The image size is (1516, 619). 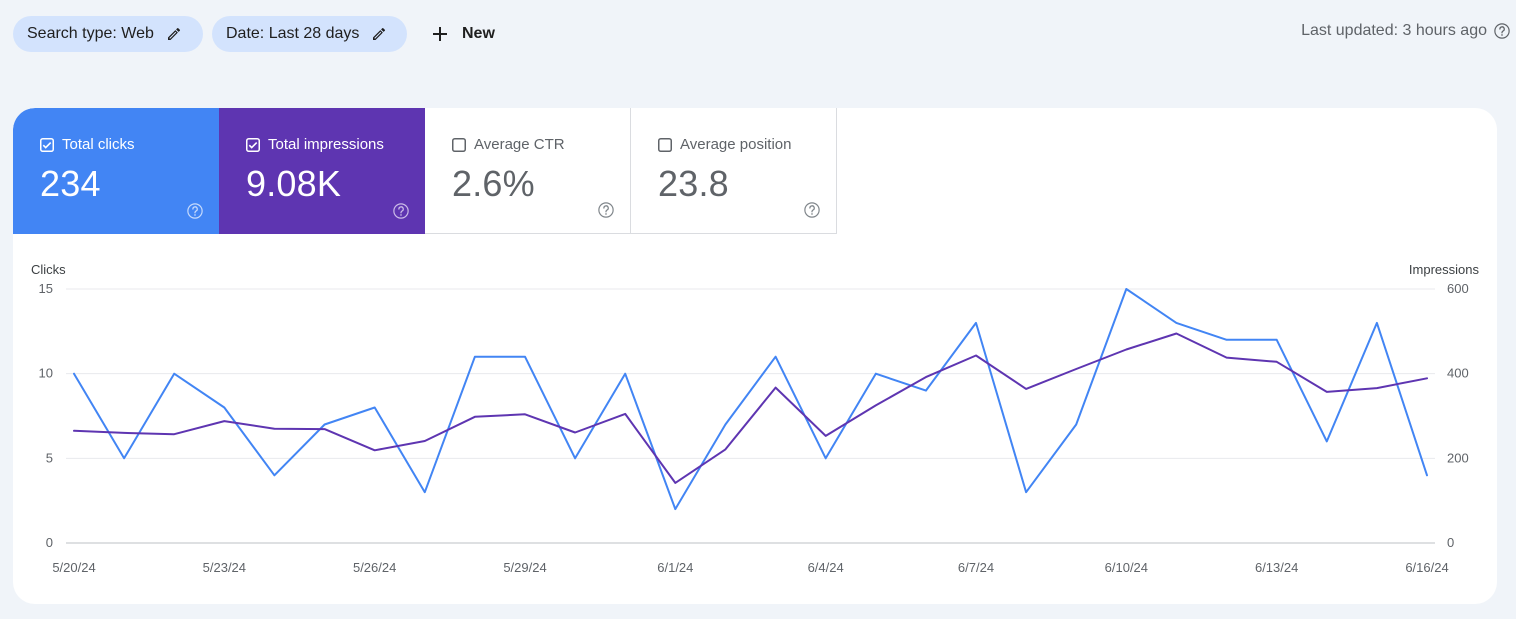 I want to click on metric-average-ctr: Average CTR 2.6%, so click(x=528, y=171).